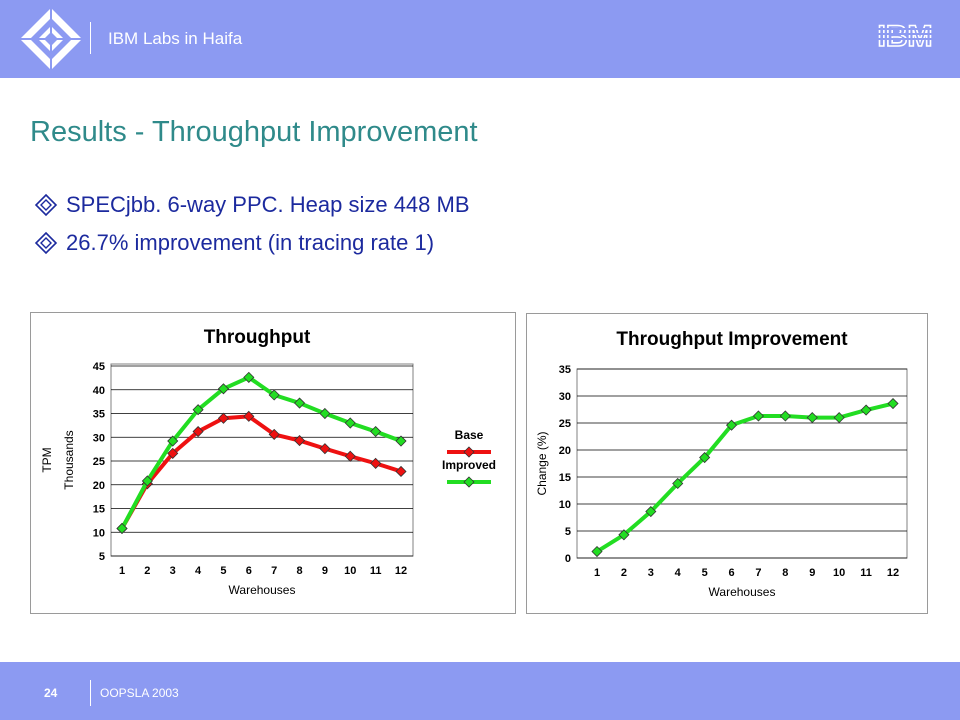 The width and height of the screenshot is (960, 720). Describe the element at coordinates (480, 691) in the screenshot. I see `footer-bar: 24 OOPSLA 2003` at that location.